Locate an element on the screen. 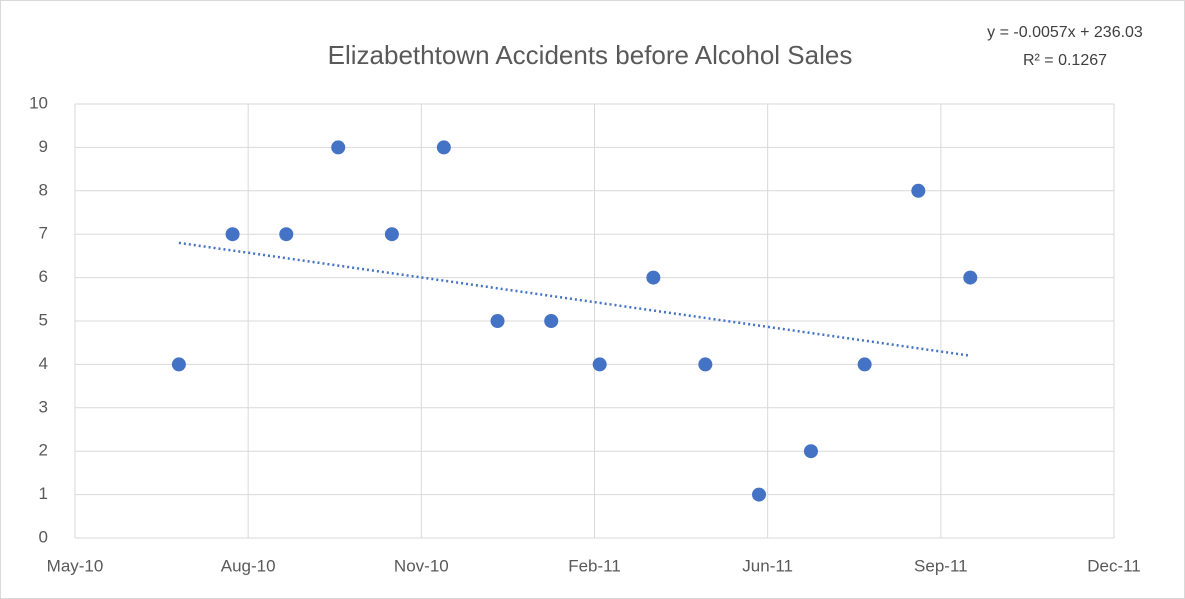 The width and height of the screenshot is (1185, 599). x-tick-label: Sep-11 is located at coordinates (941, 565).